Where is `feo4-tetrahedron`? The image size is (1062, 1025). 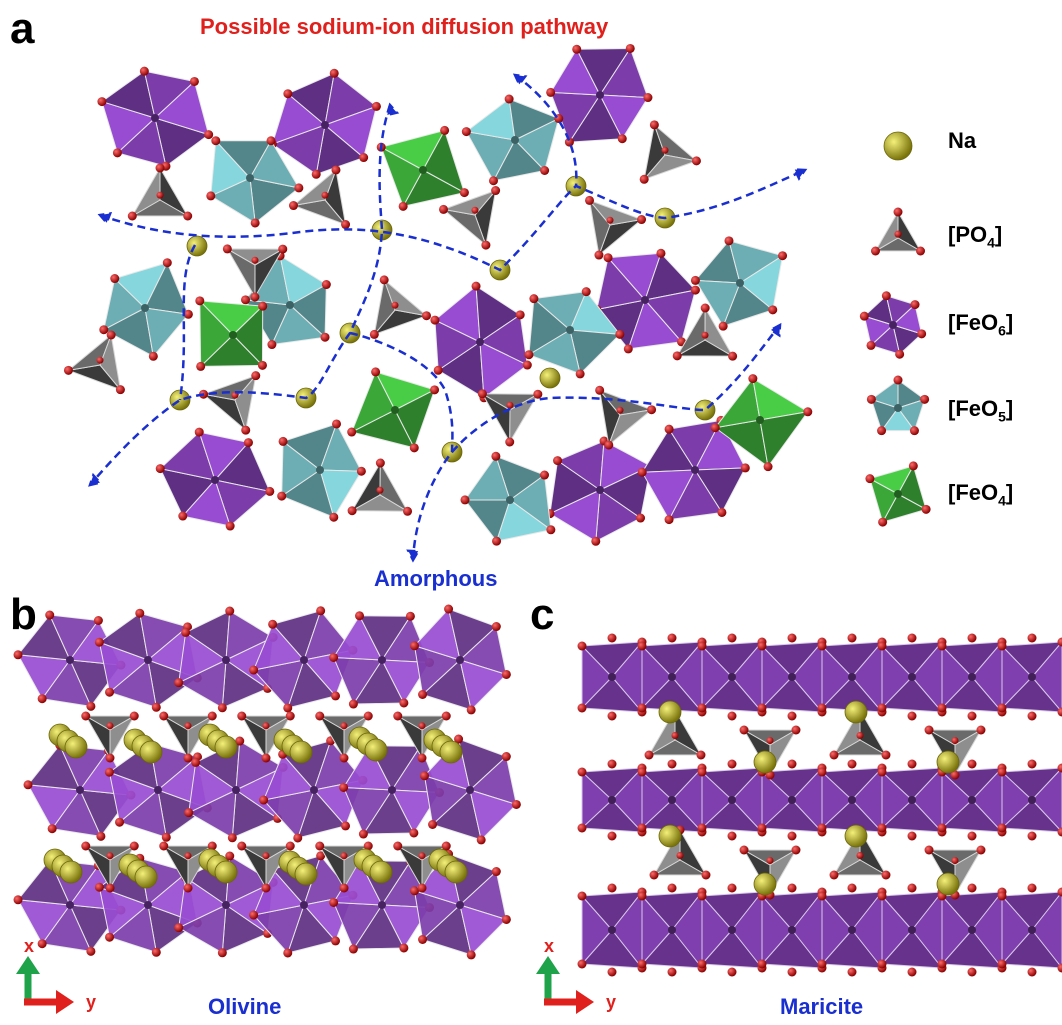 feo4-tetrahedron is located at coordinates (393, 410).